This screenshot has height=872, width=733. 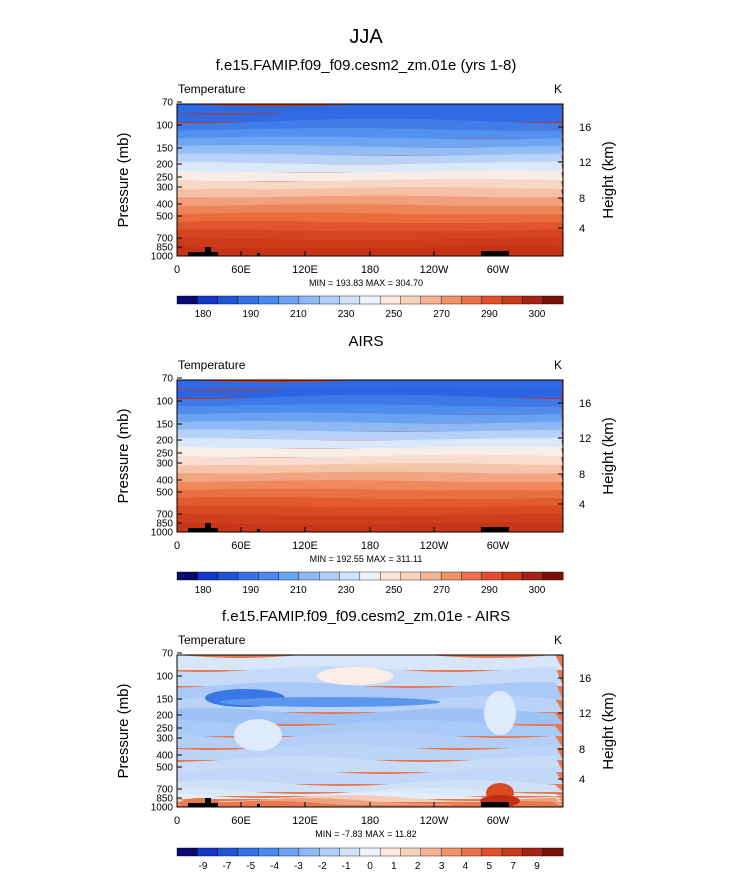 I want to click on colorbar-label: 190, so click(x=250, y=314).